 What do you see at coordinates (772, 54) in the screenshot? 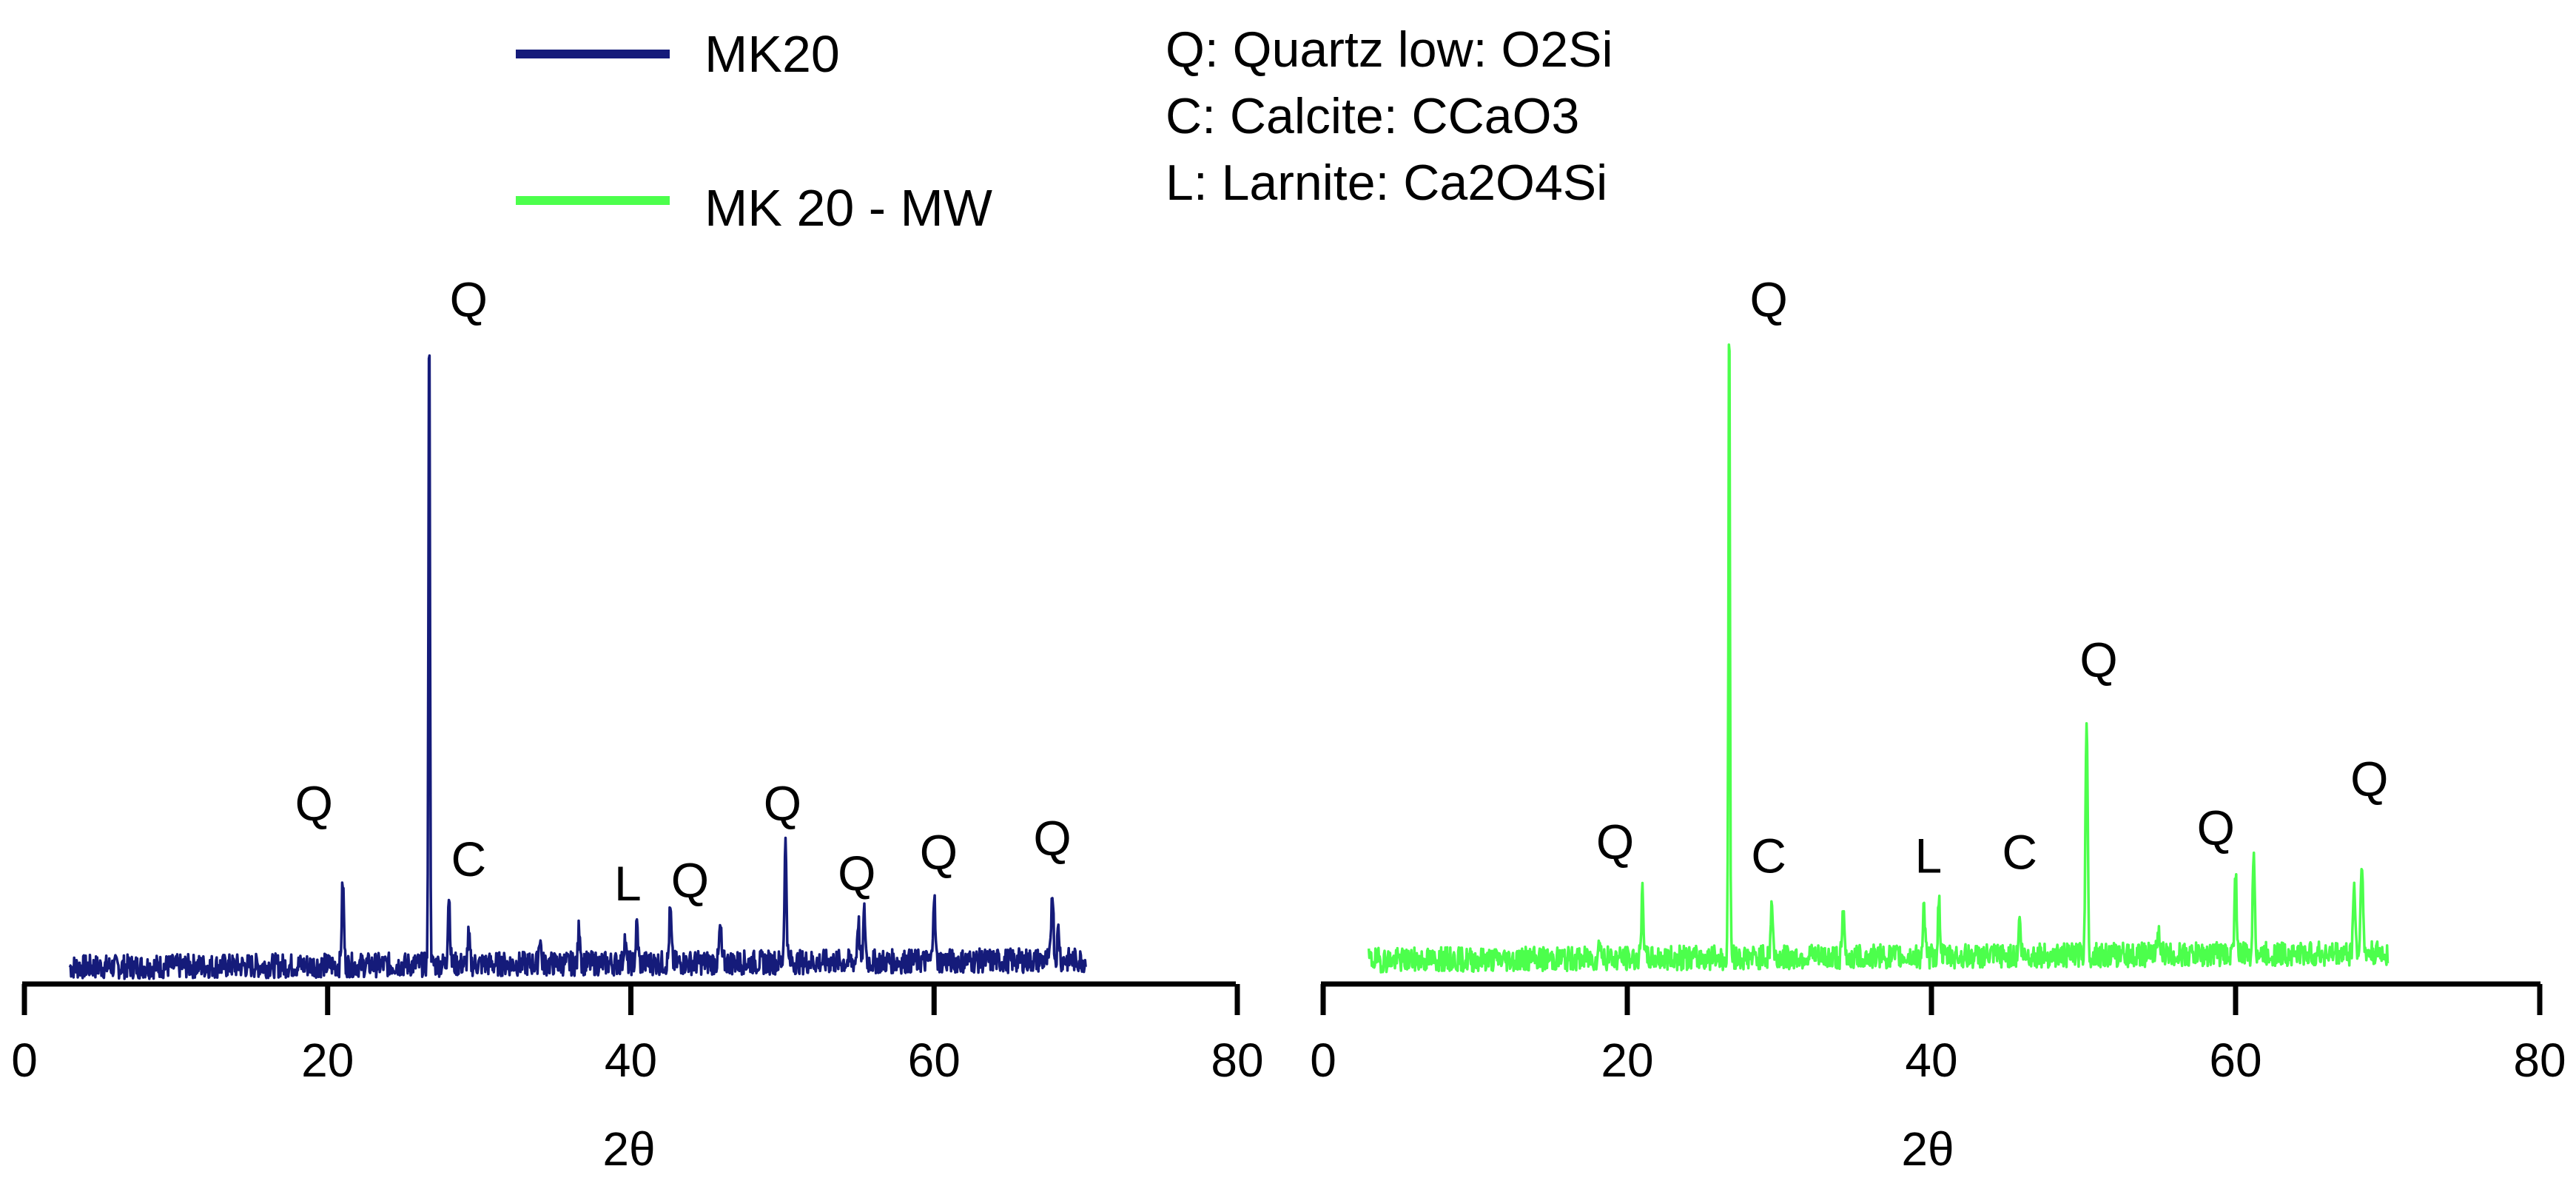
I see `legend-label-mk20: MK20` at bounding box center [772, 54].